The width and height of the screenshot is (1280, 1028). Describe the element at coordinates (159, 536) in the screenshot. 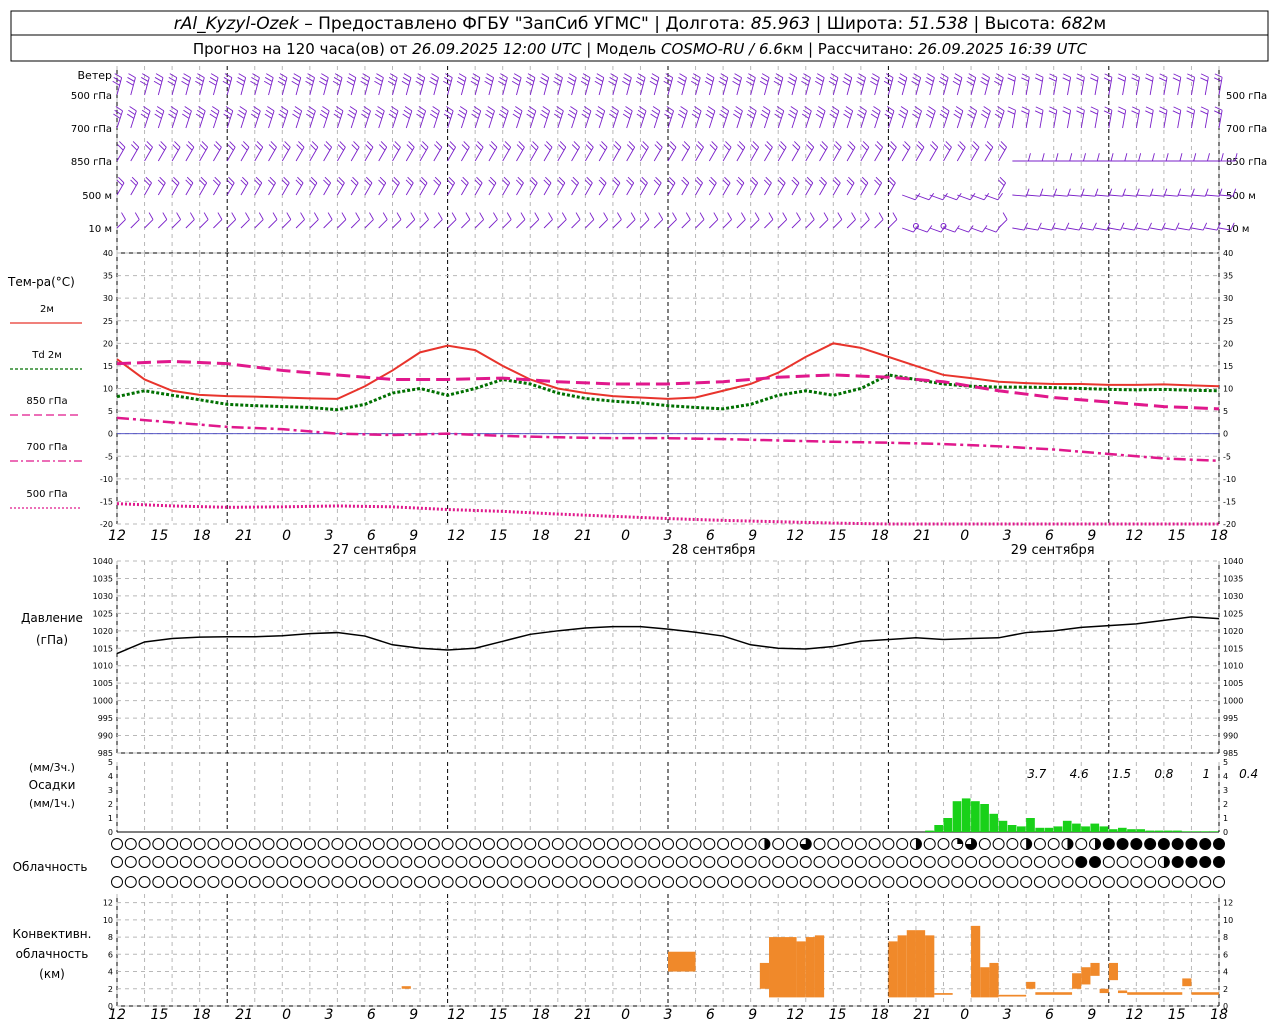

I see `time-tick-label: 15` at that location.